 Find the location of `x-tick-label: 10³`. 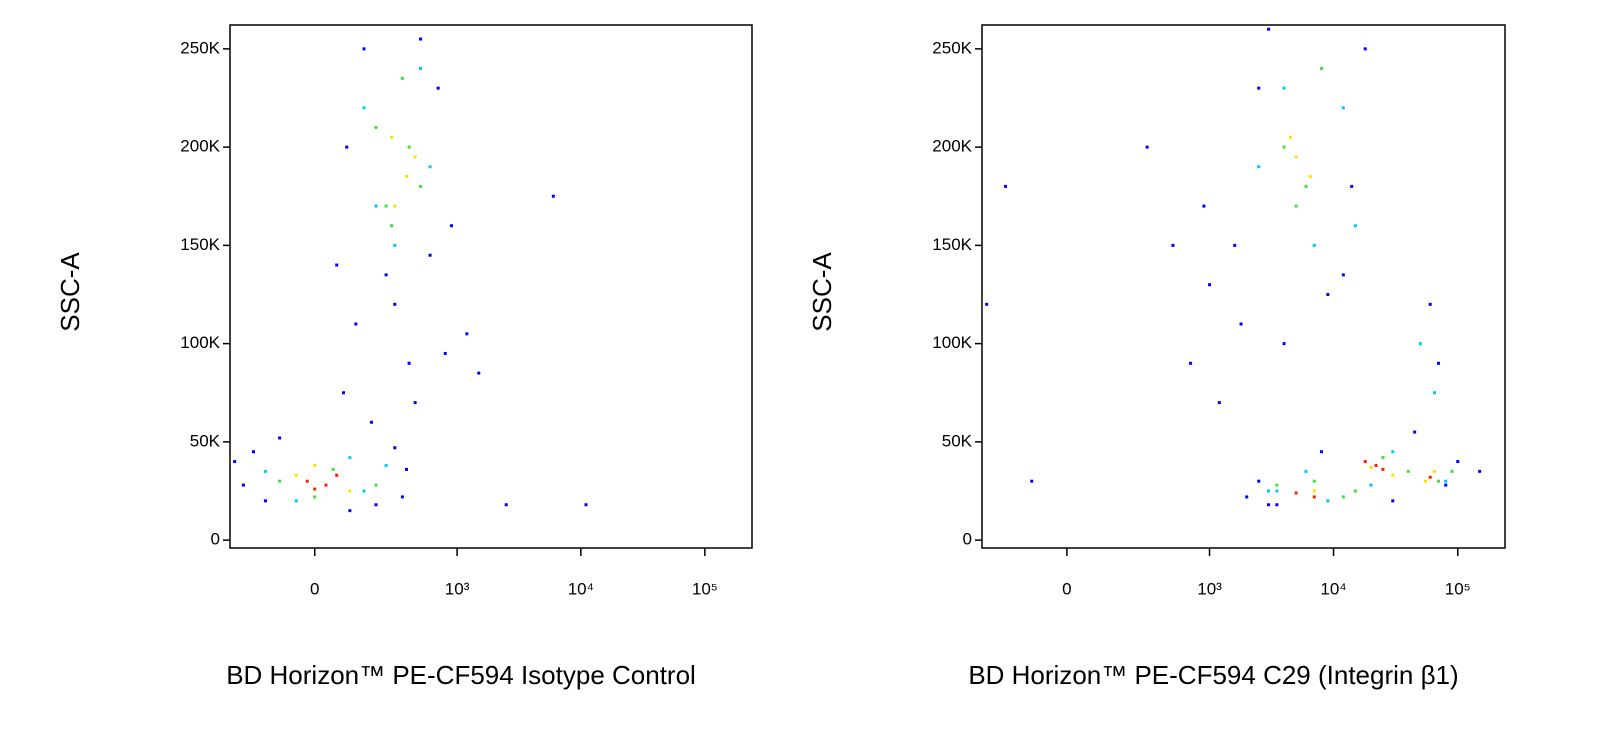

x-tick-label: 10³ is located at coordinates (1209, 588).